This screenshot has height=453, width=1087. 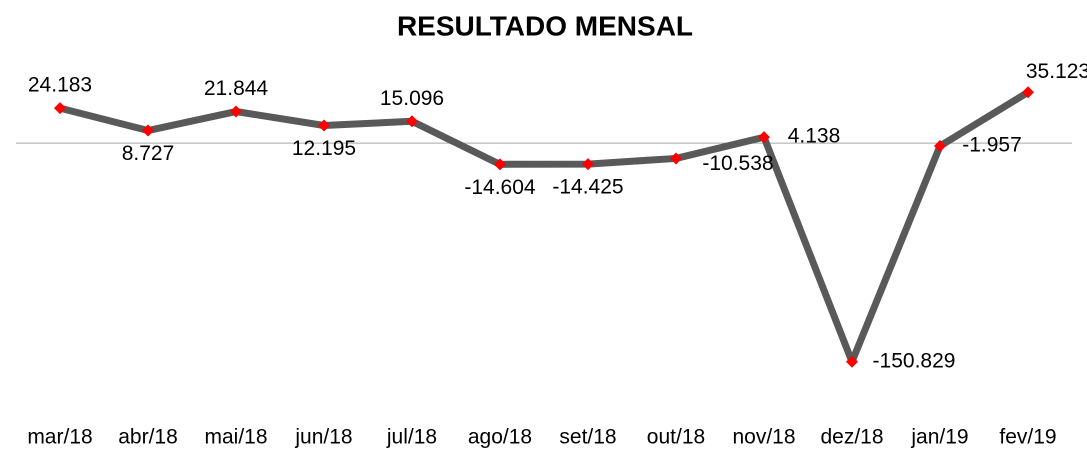 What do you see at coordinates (60, 85) in the screenshot?
I see `data-label: 24.183` at bounding box center [60, 85].